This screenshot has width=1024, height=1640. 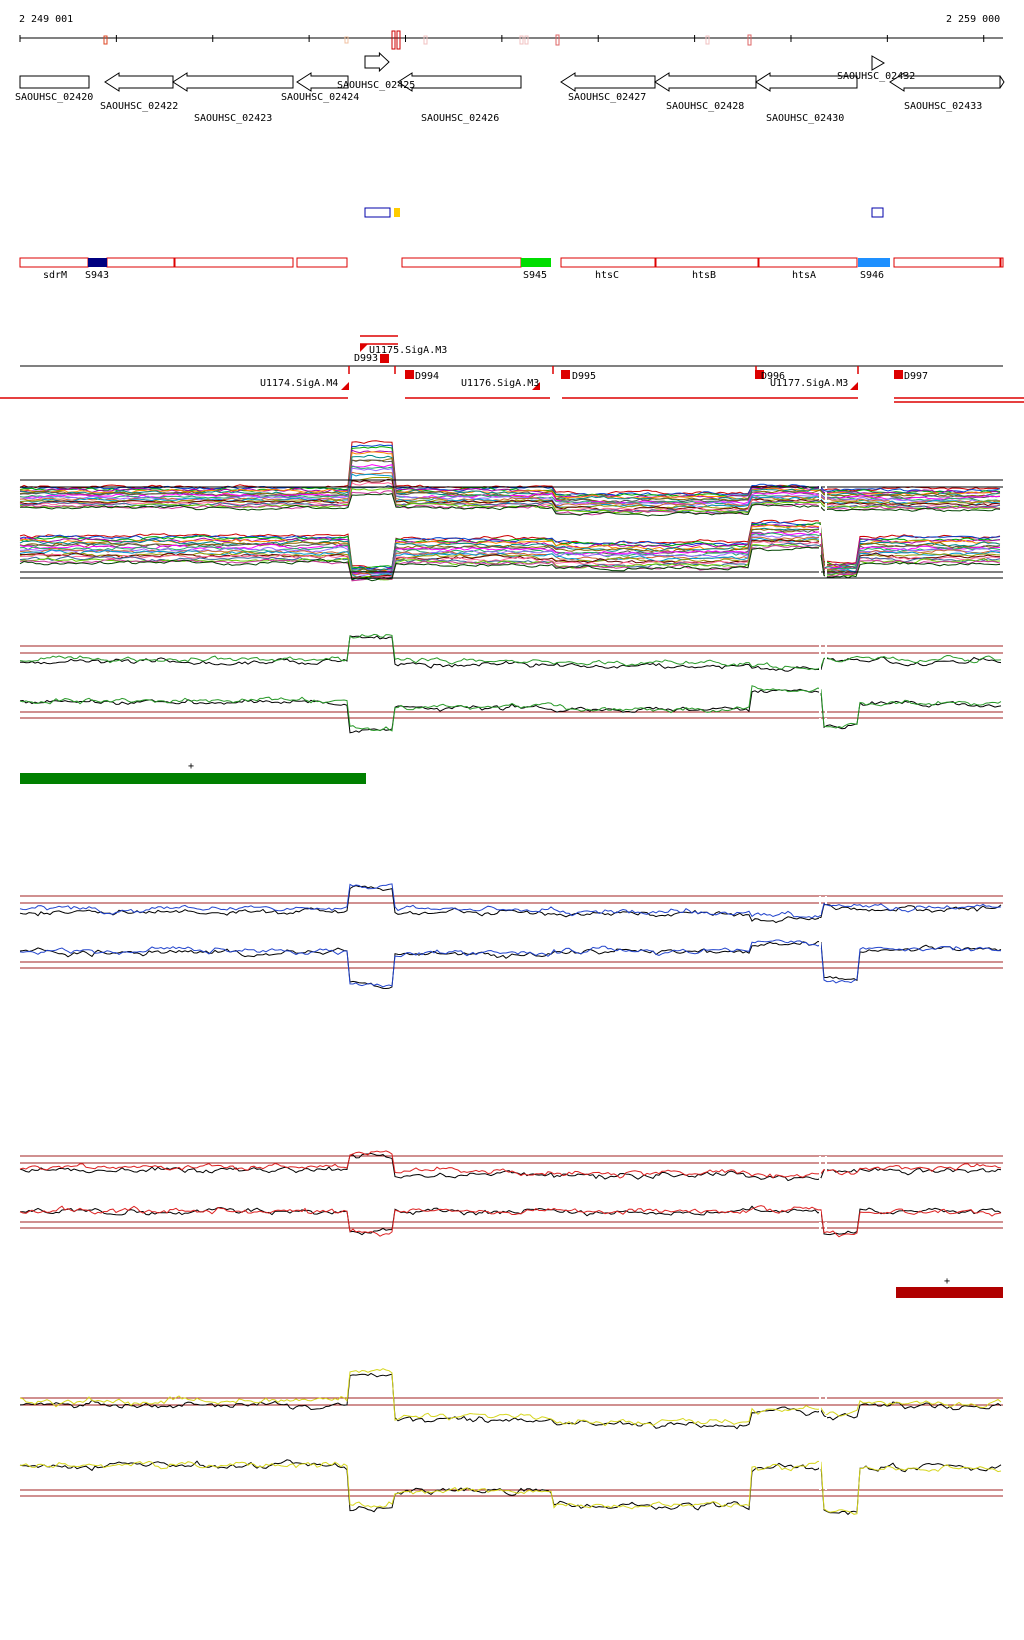 I want to click on gene-label: SAOUHSC_02423, so click(x=233, y=118).